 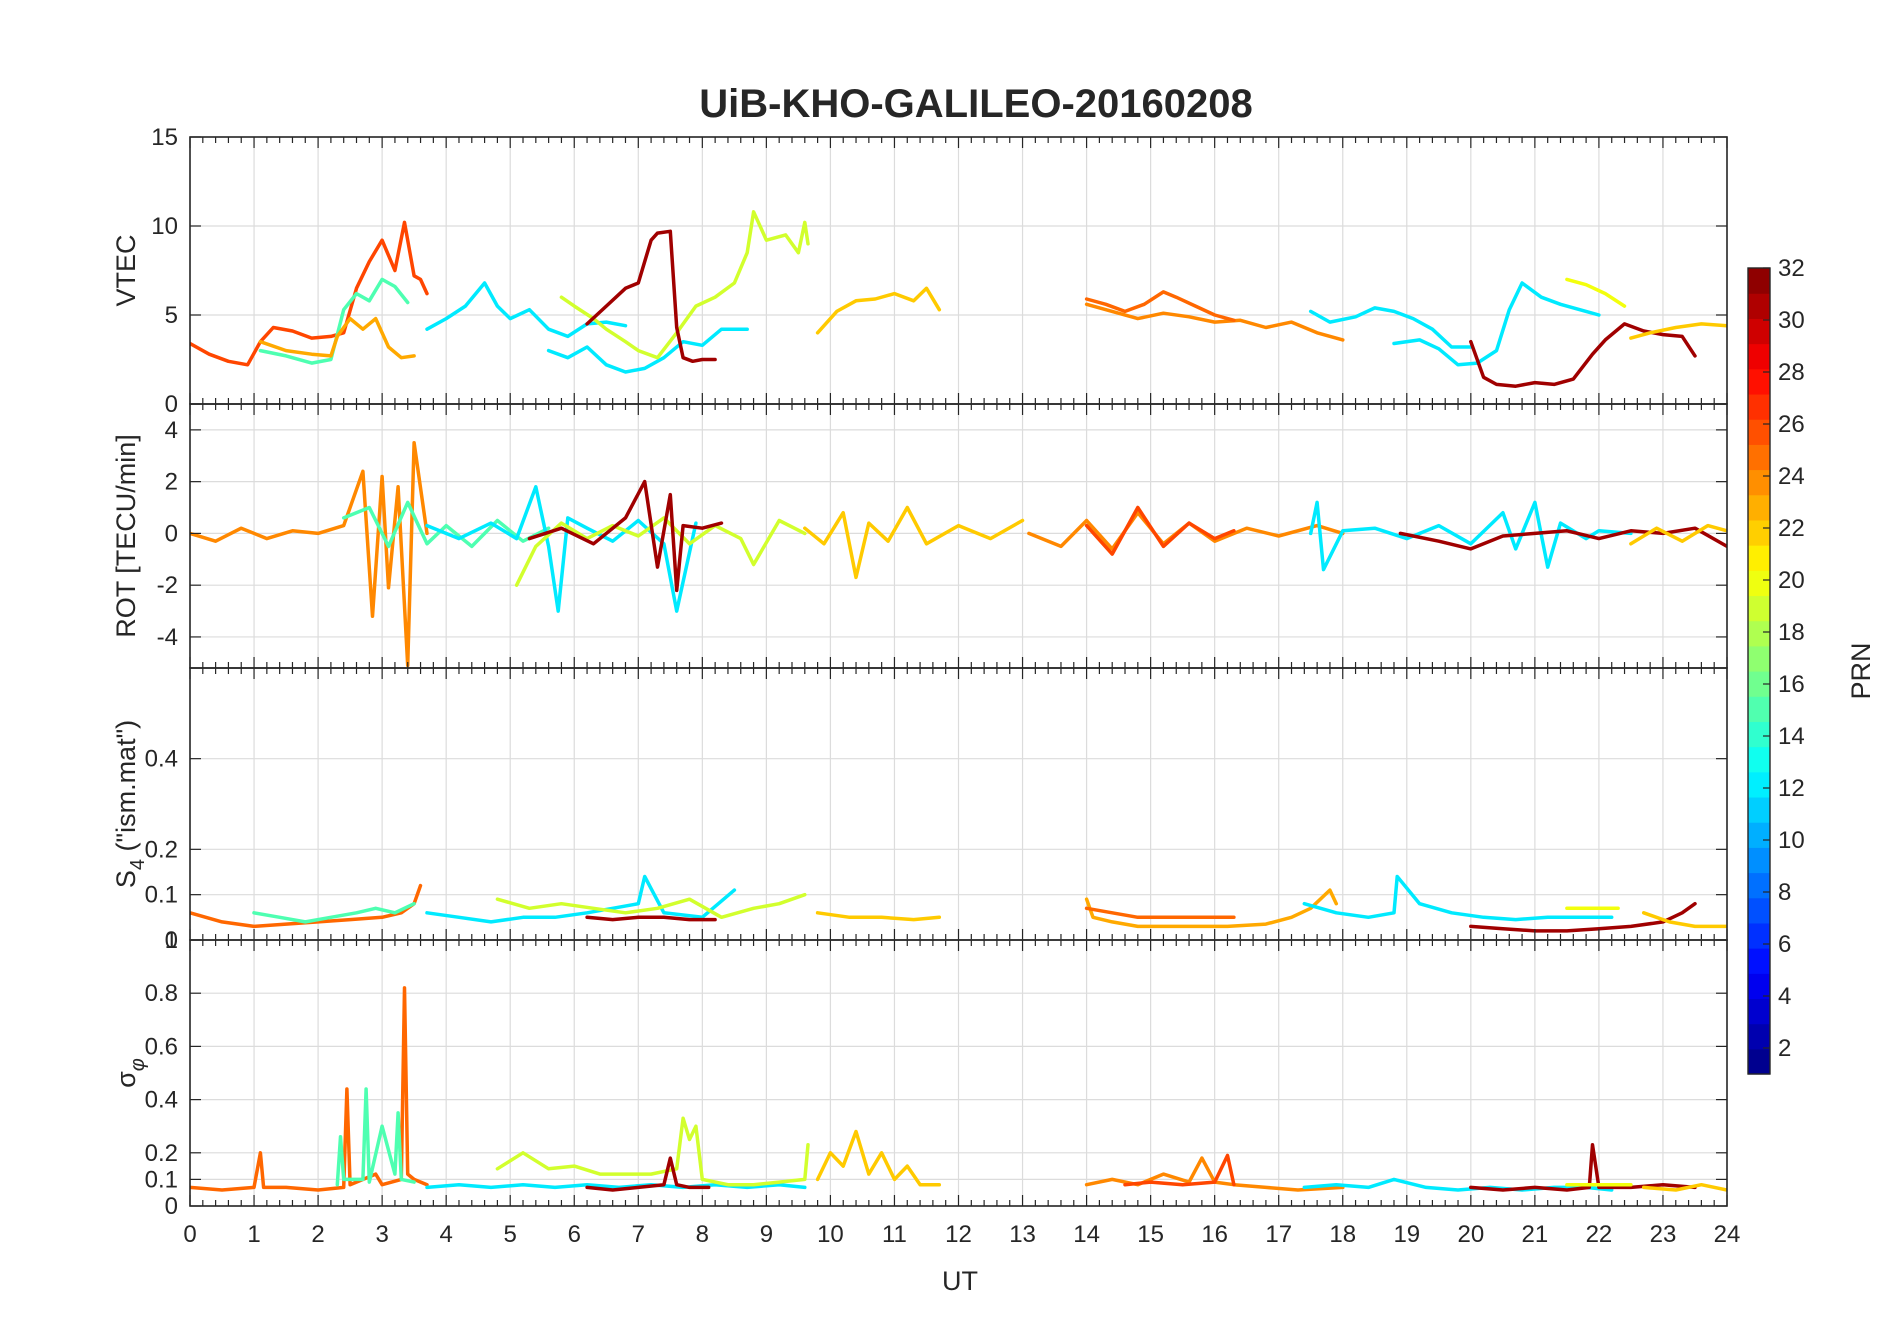 I want to click on colorbar-tick-label: 10, so click(x=1791, y=840).